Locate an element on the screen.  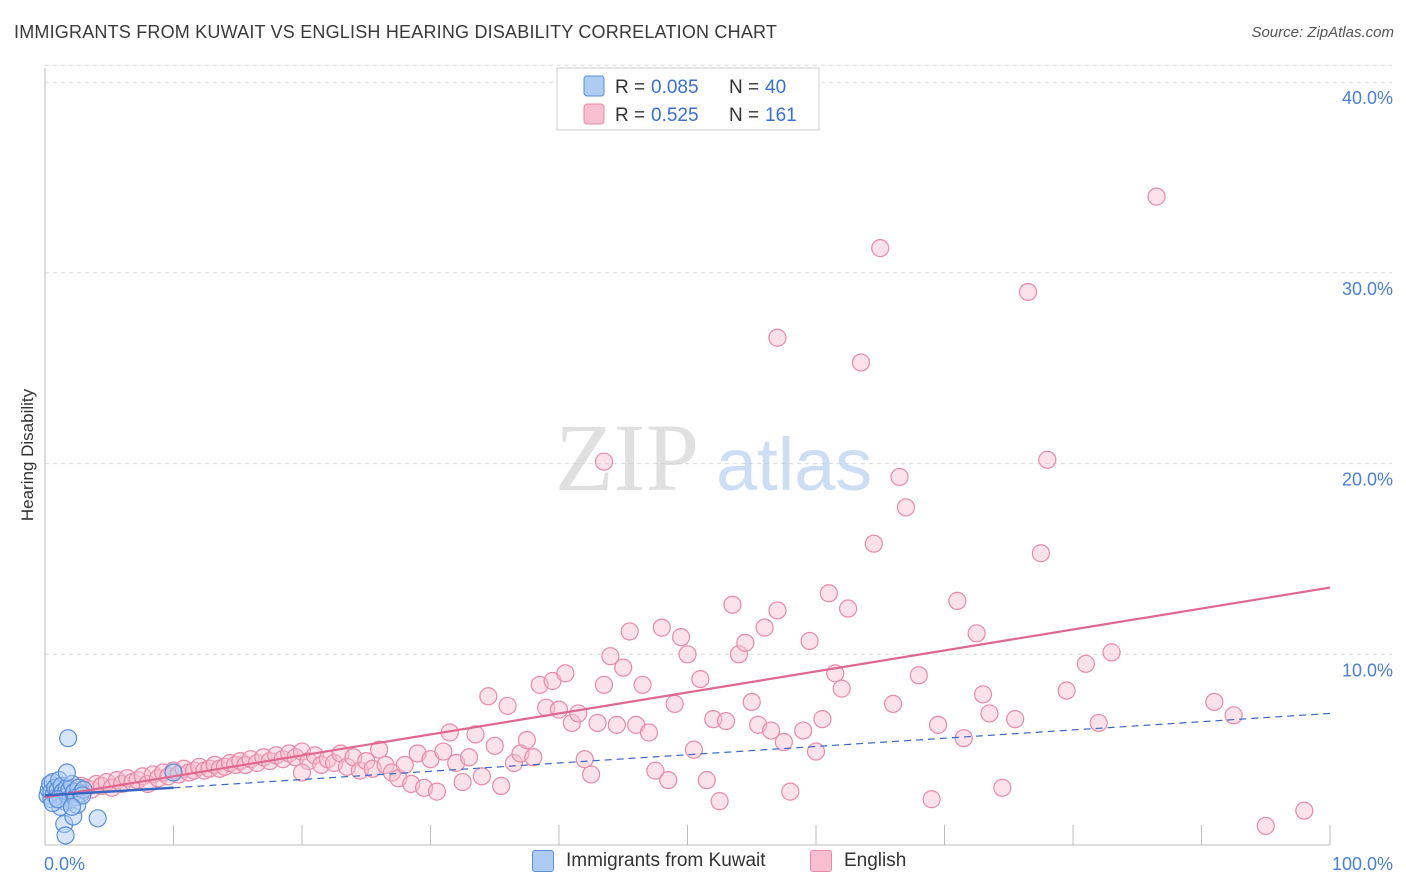
y-tick-label-30: 30.0% is located at coordinates (1367, 289).